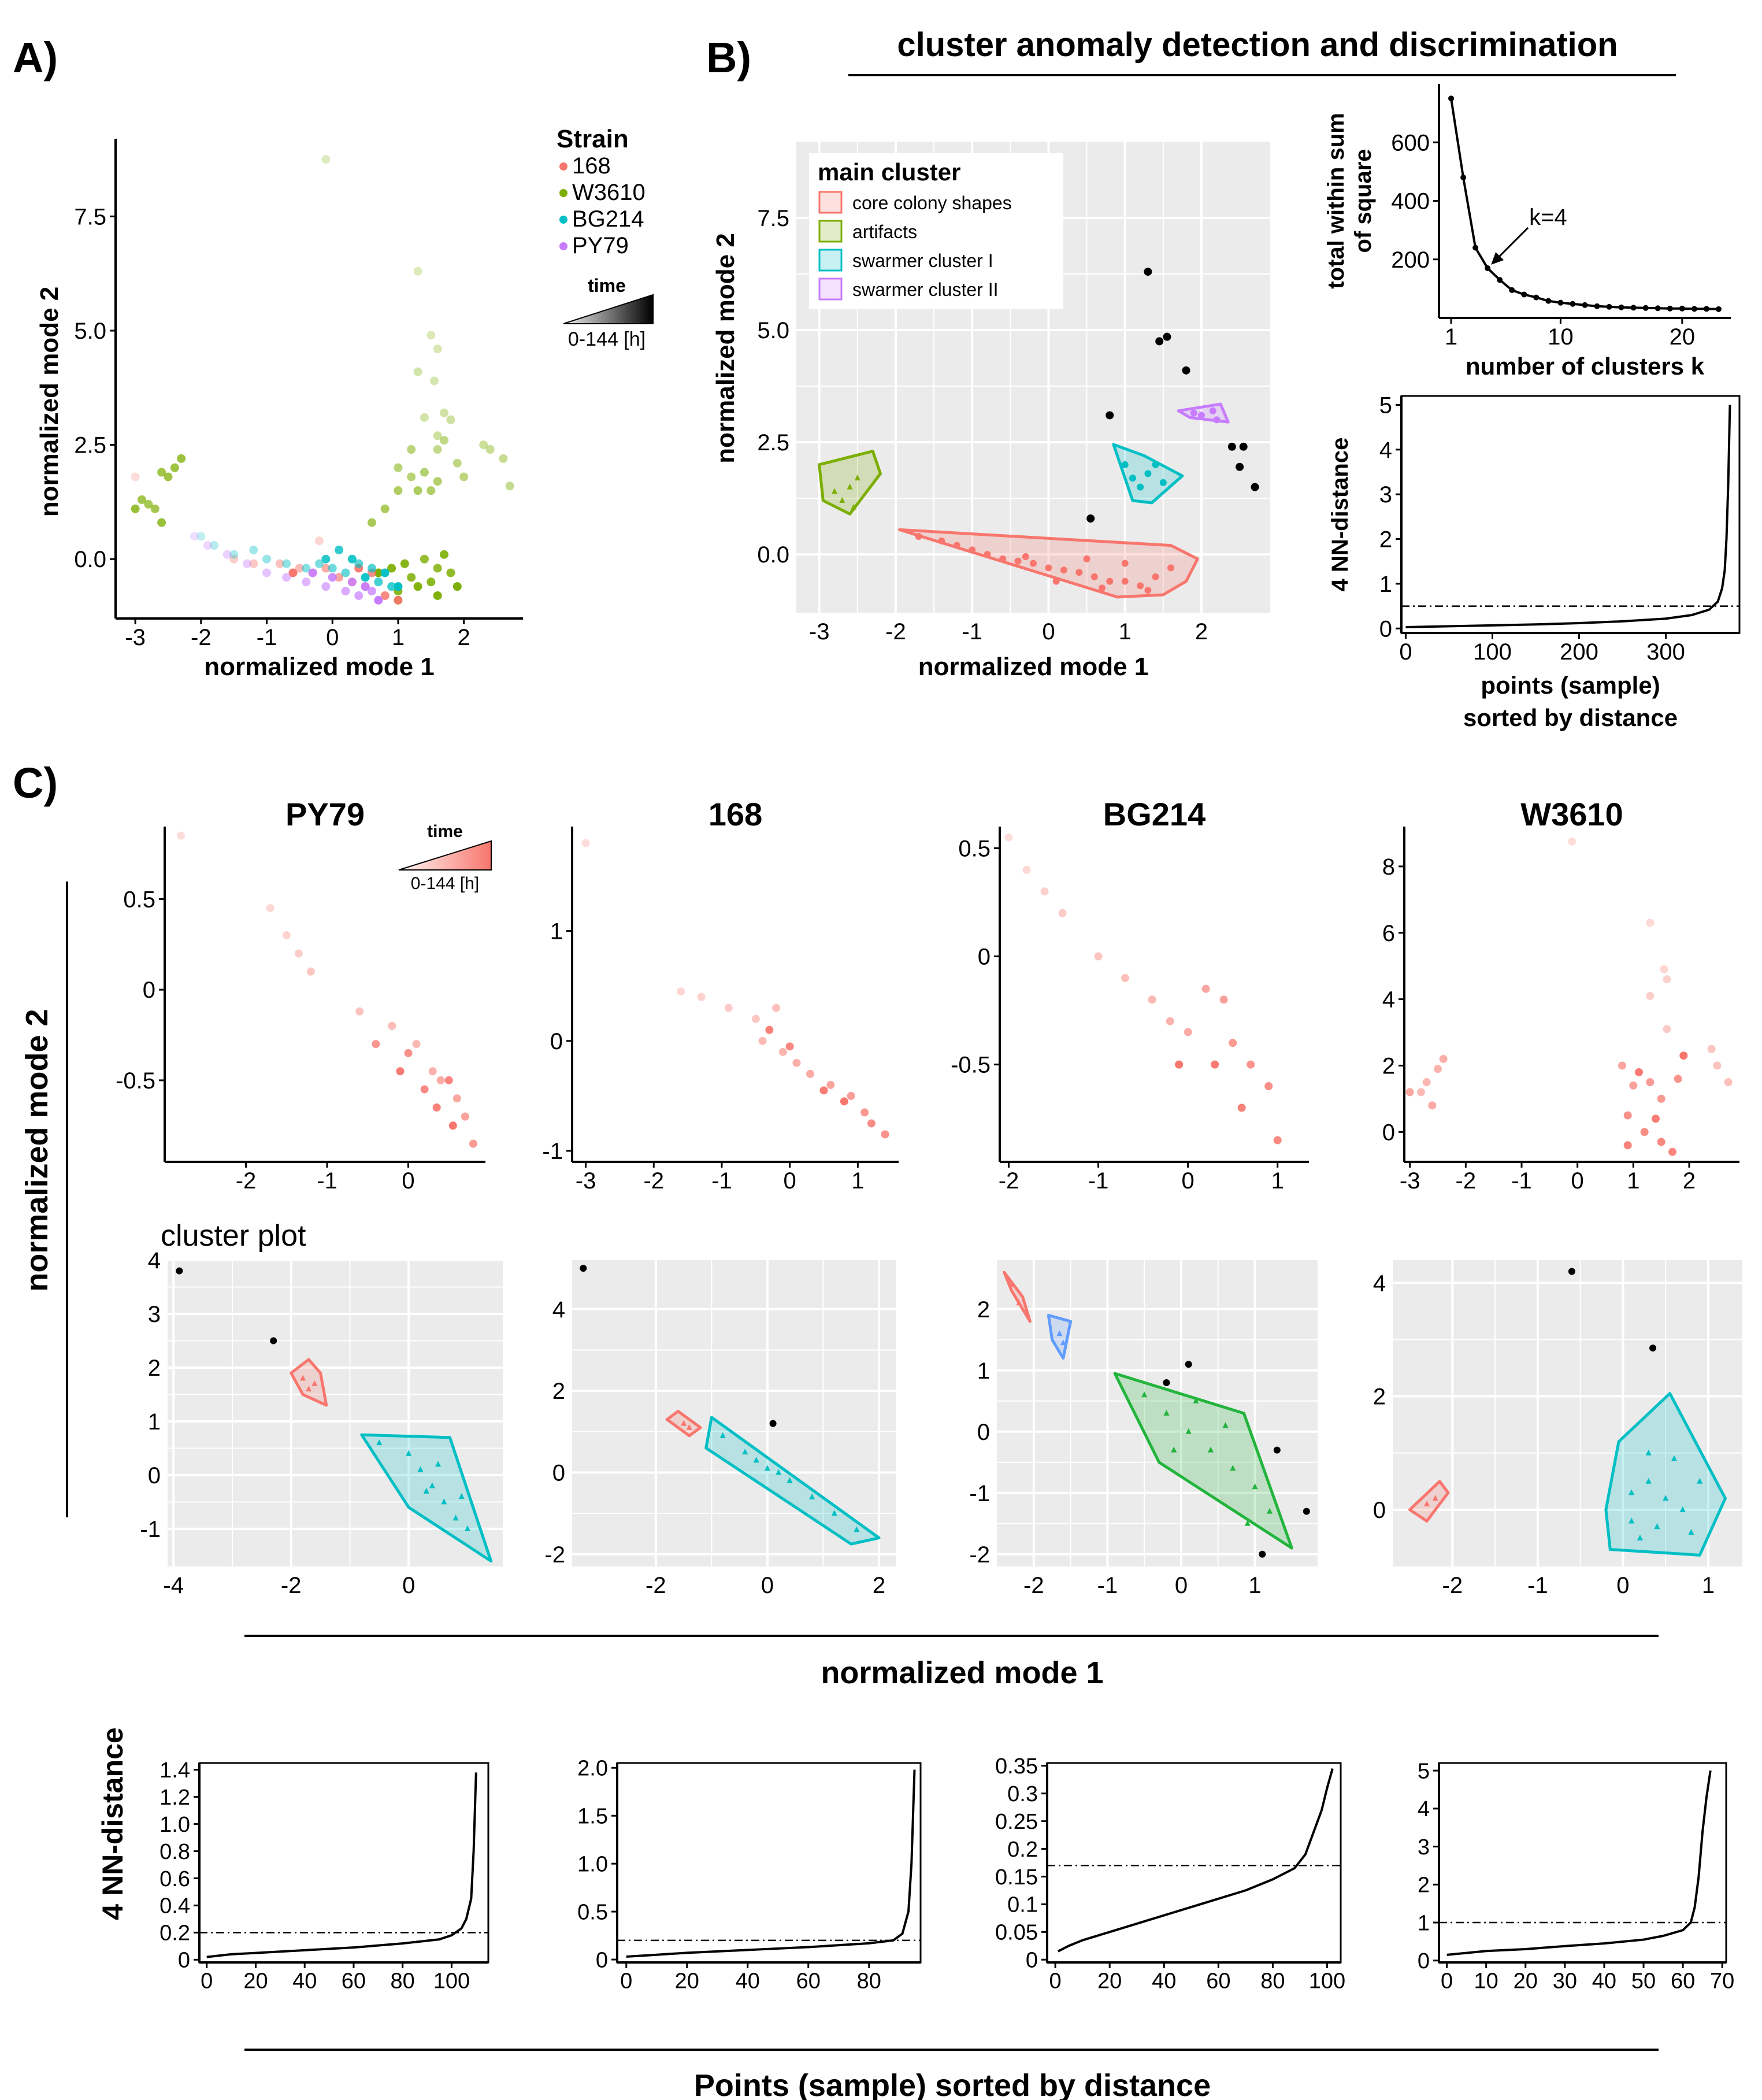 This screenshot has height=2100, width=1762. Describe the element at coordinates (135, 1081) in the screenshot. I see `y-tick-label: -0.5` at that location.